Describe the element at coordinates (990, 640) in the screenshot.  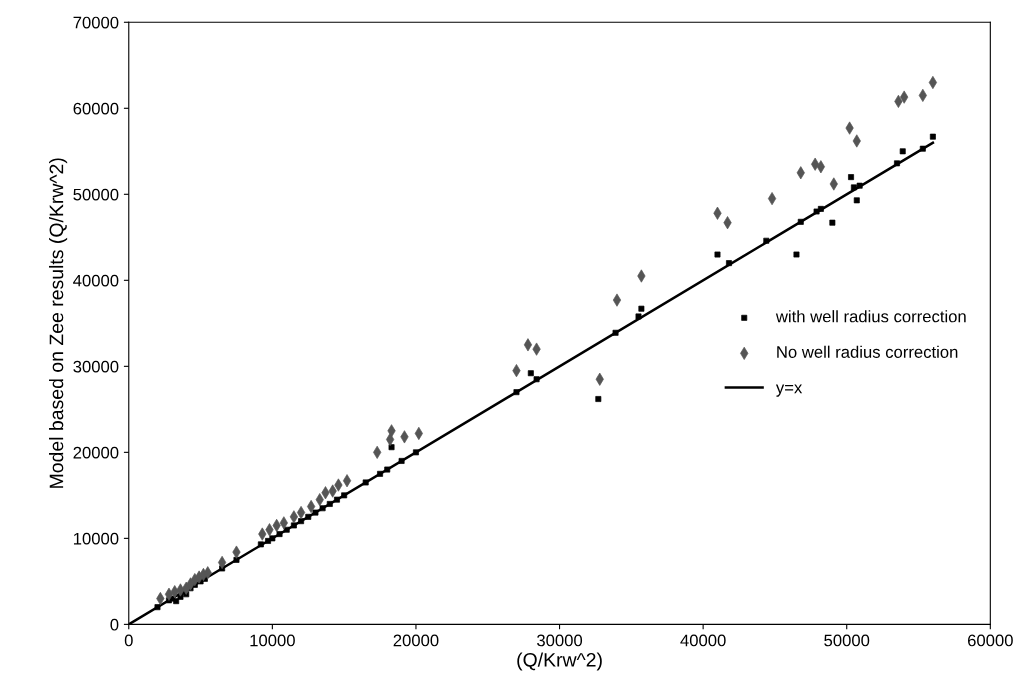
I see `x-tick-label: 60000` at that location.